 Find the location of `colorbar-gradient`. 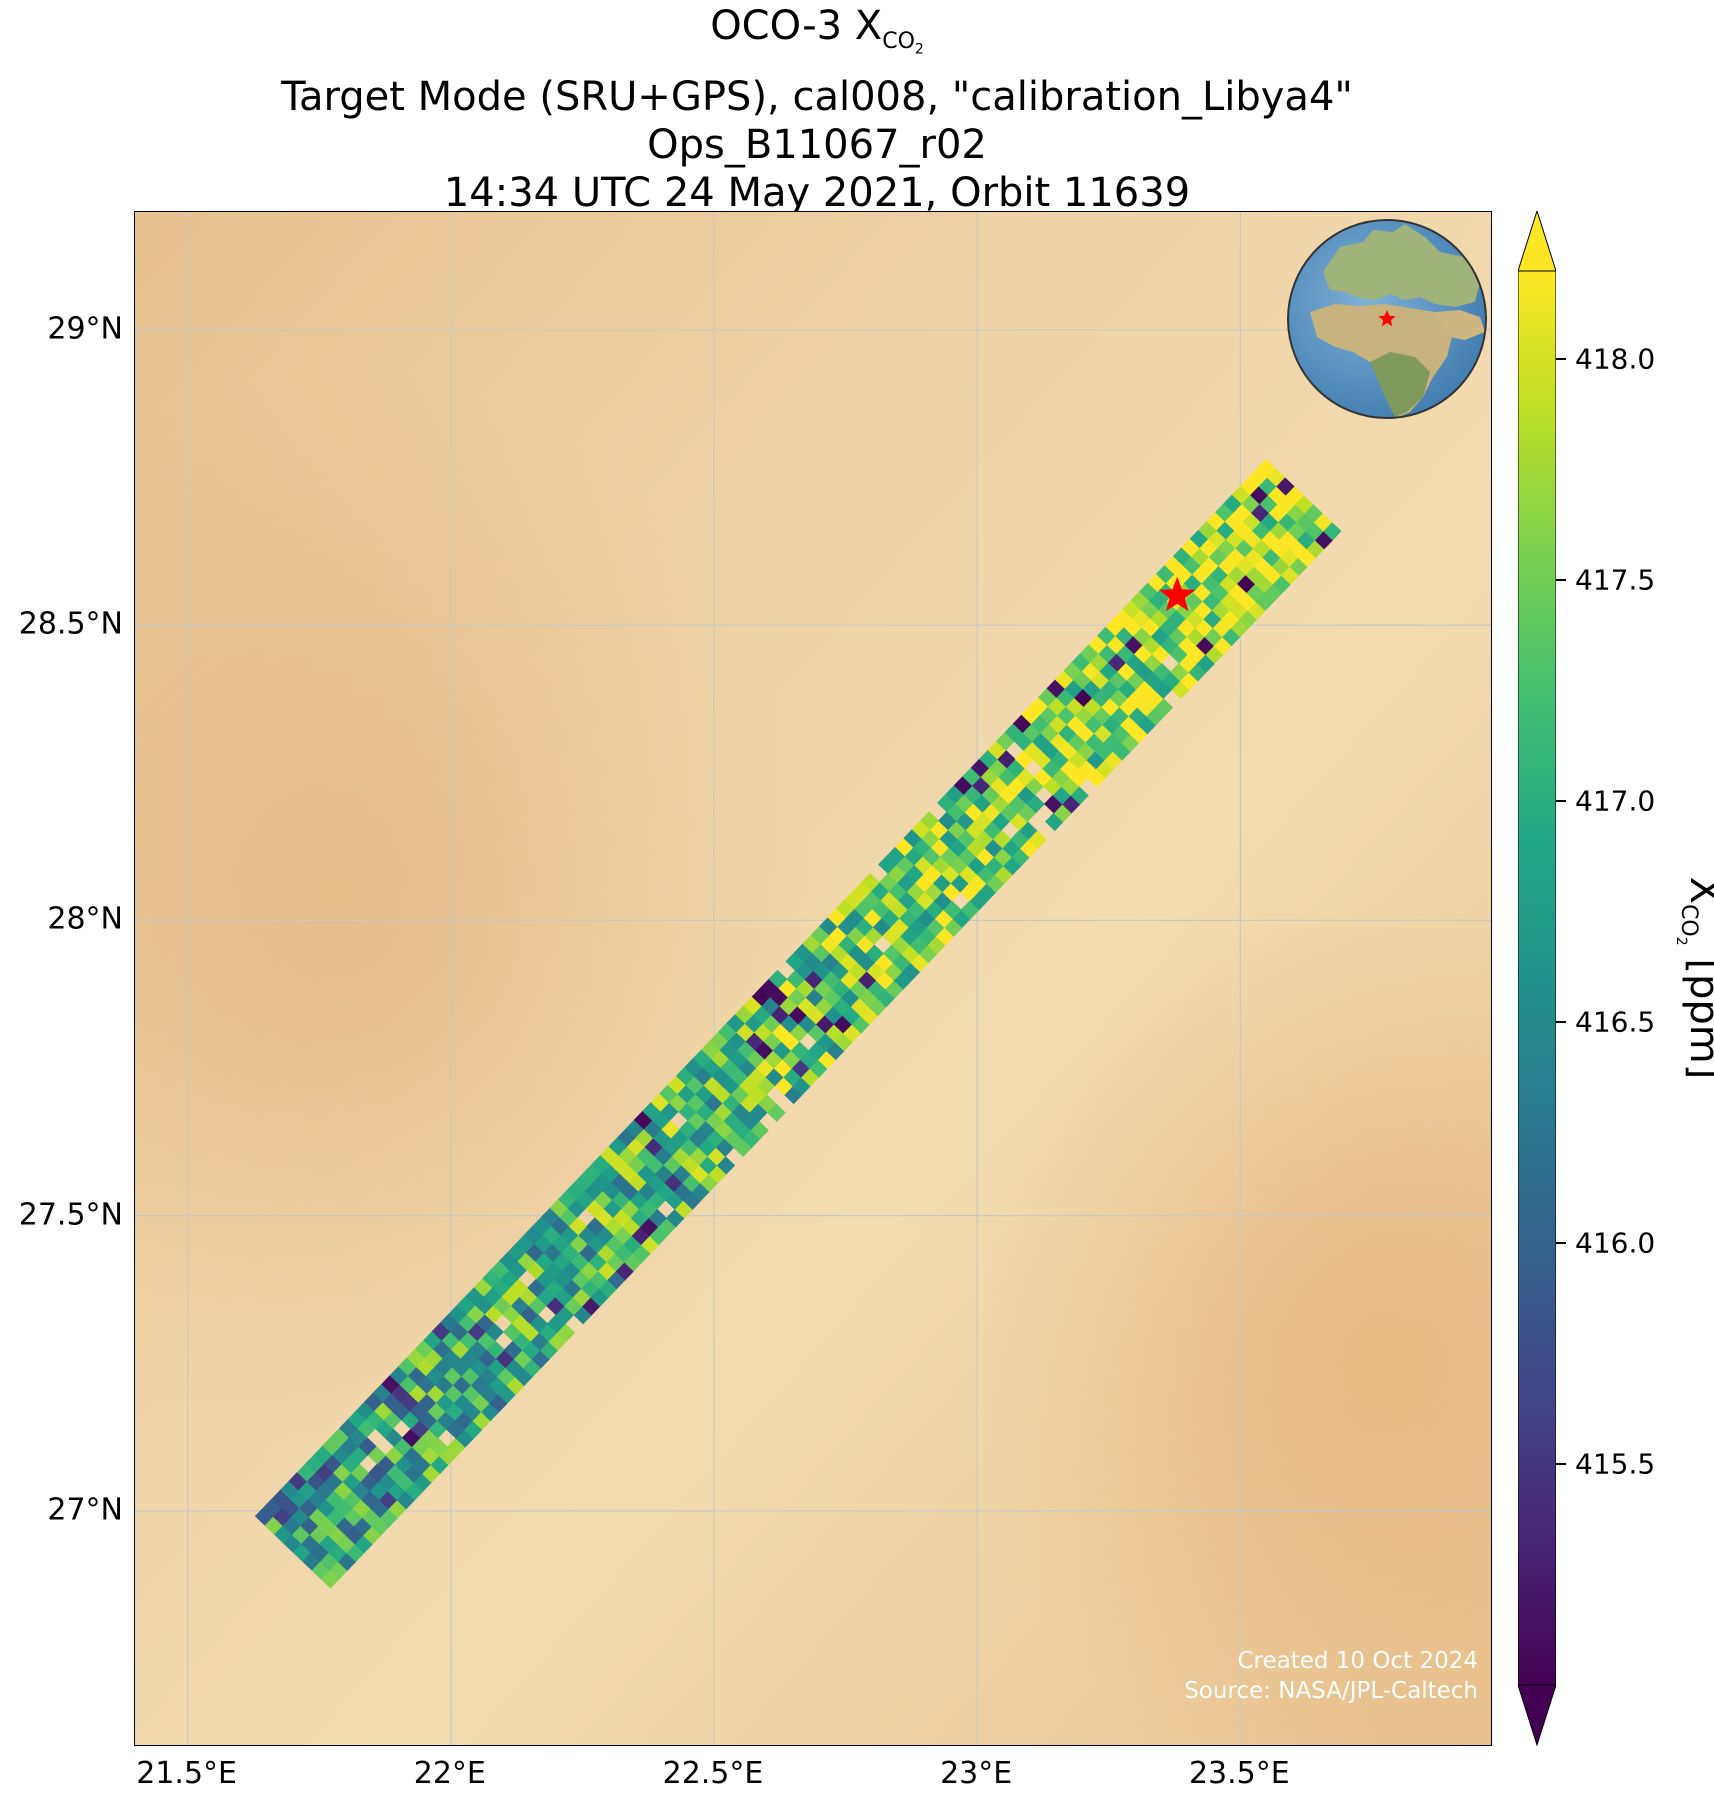

colorbar-gradient is located at coordinates (1537, 978).